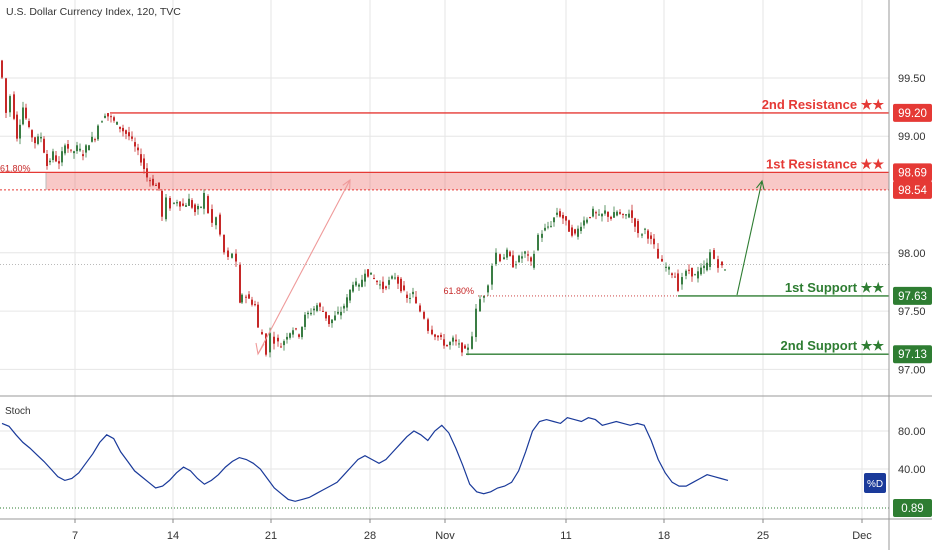 This screenshot has width=932, height=555. What do you see at coordinates (763, 536) in the screenshot?
I see `x-tick-label: 25` at bounding box center [763, 536].